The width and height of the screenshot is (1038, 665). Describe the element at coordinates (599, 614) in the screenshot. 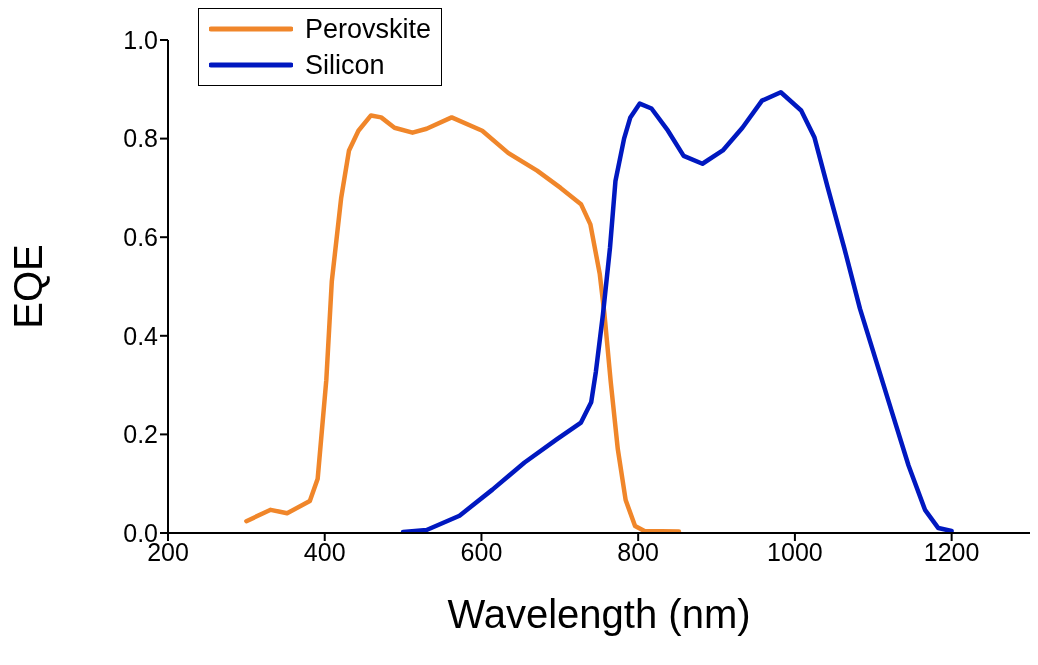

I see `x-axis-title: Wavelength (nm)` at that location.